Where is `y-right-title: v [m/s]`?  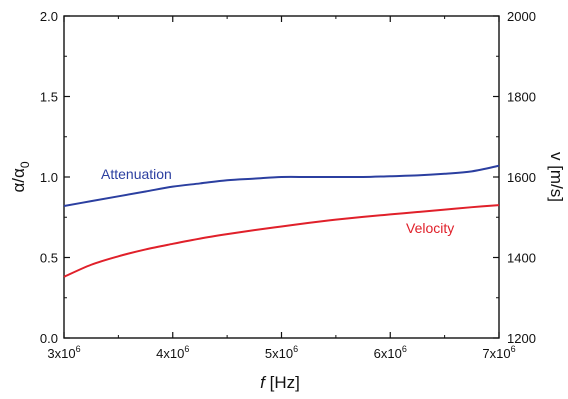
y-right-title: v [m/s] is located at coordinates (556, 177).